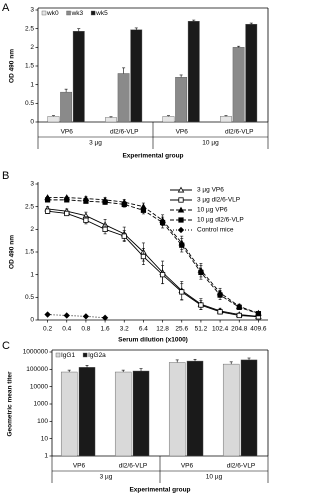  I want to click on x-tick-label: 102.4, so click(220, 329).